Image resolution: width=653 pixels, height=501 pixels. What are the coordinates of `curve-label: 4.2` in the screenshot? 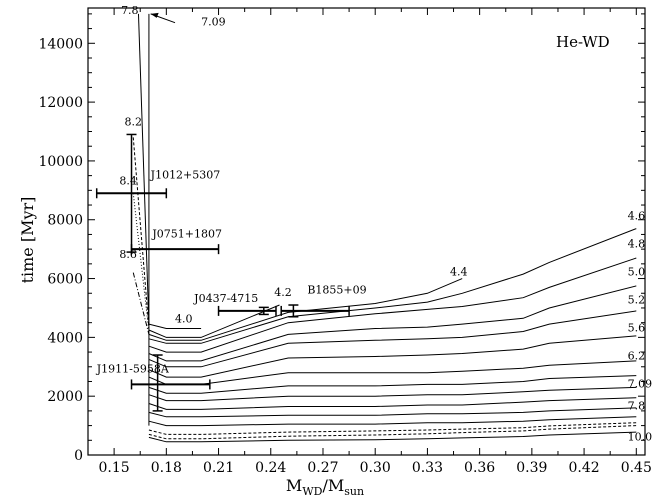 It's located at (283, 292).